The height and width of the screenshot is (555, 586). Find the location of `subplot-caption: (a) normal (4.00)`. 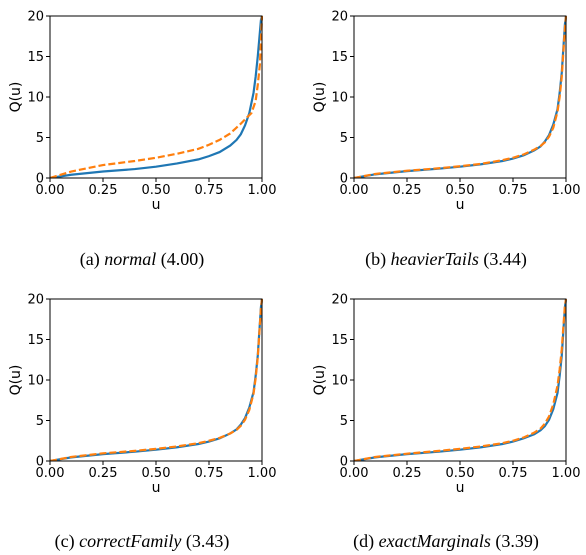

subplot-caption: (a) normal (4.00) is located at coordinates (142, 259).